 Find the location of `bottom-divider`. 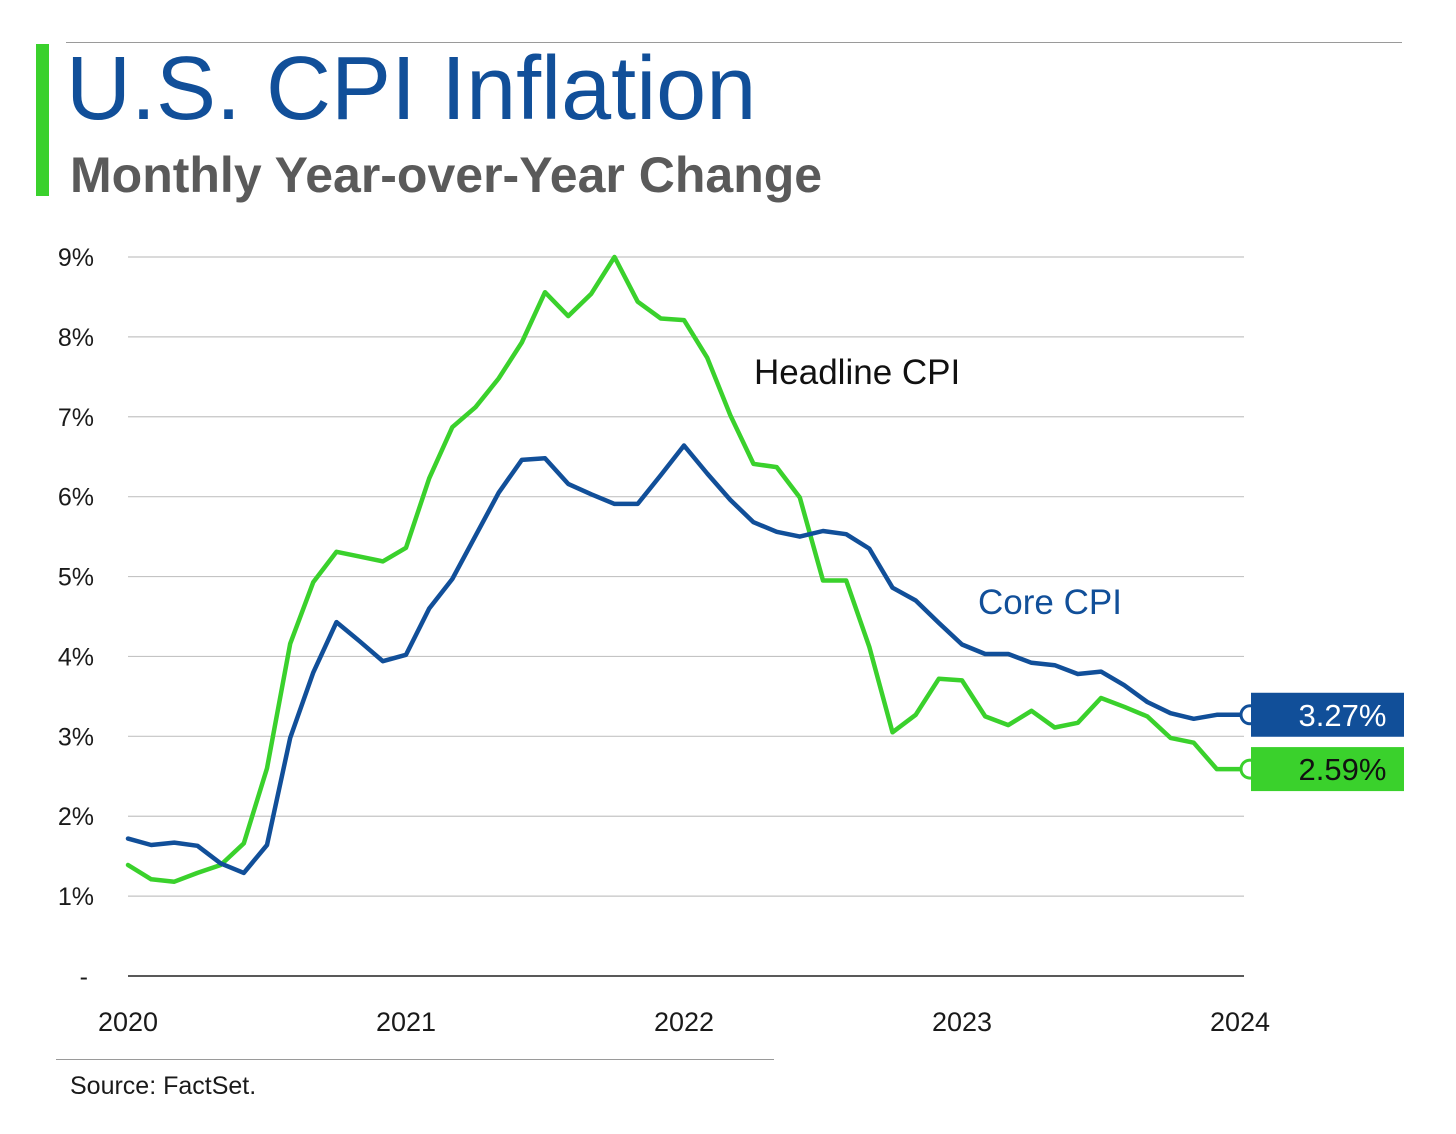

bottom-divider is located at coordinates (415, 1059).